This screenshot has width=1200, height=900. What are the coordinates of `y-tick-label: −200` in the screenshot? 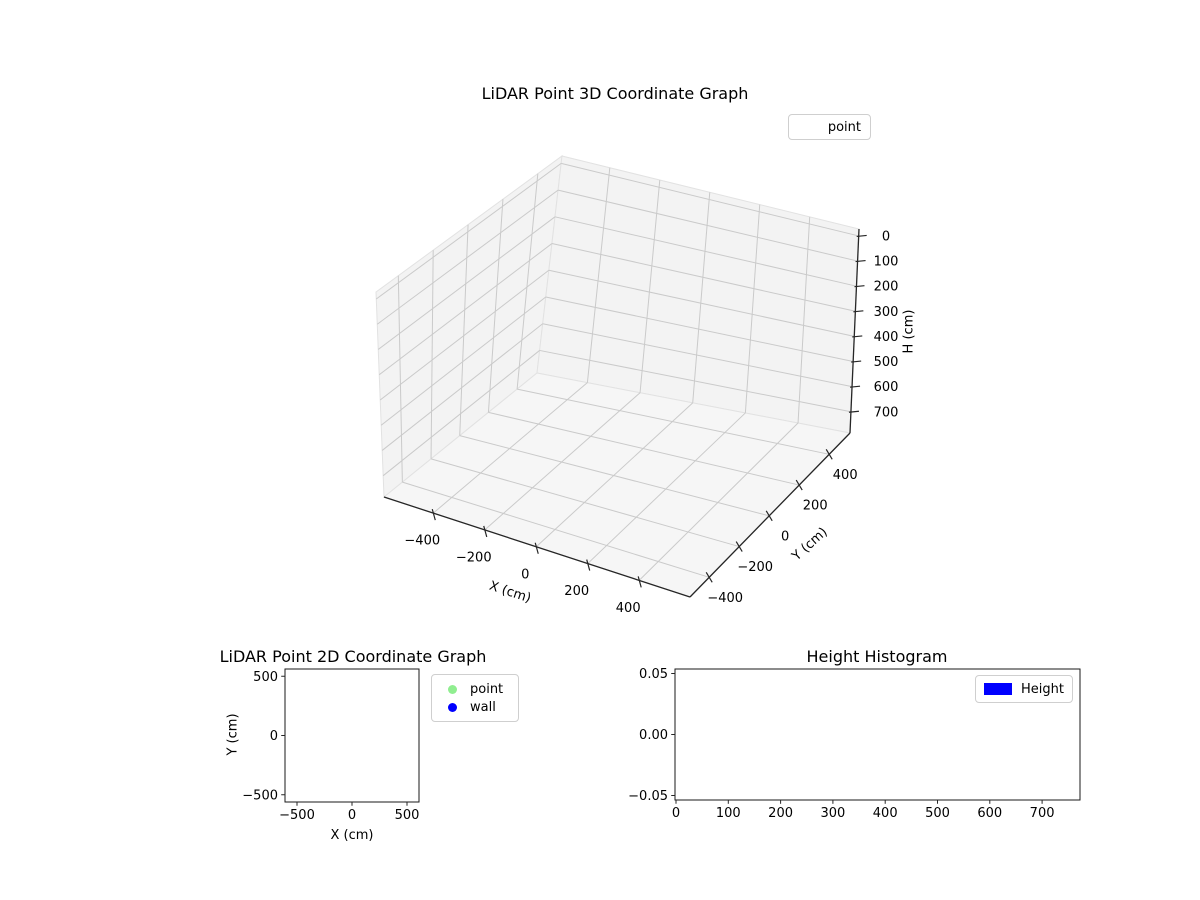 It's located at (755, 567).